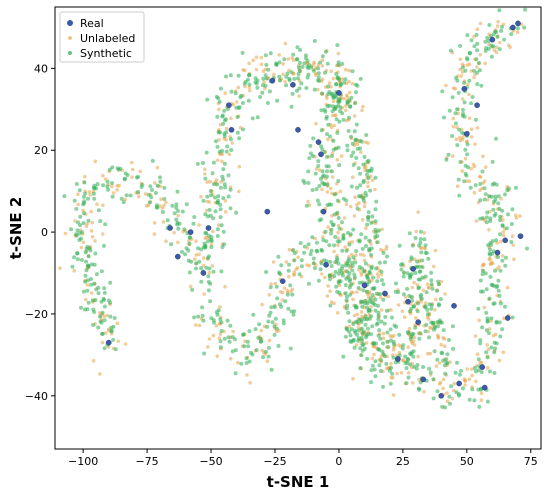  I want to click on x-tick-label: −50, so click(210, 461).